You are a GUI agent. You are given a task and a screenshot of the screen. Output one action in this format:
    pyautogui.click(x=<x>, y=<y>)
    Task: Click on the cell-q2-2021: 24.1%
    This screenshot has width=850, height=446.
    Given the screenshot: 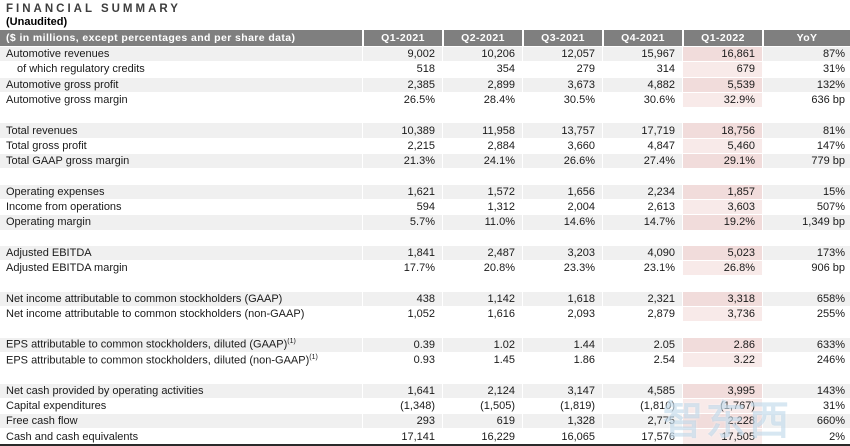 What is the action you would take?
    pyautogui.click(x=482, y=161)
    